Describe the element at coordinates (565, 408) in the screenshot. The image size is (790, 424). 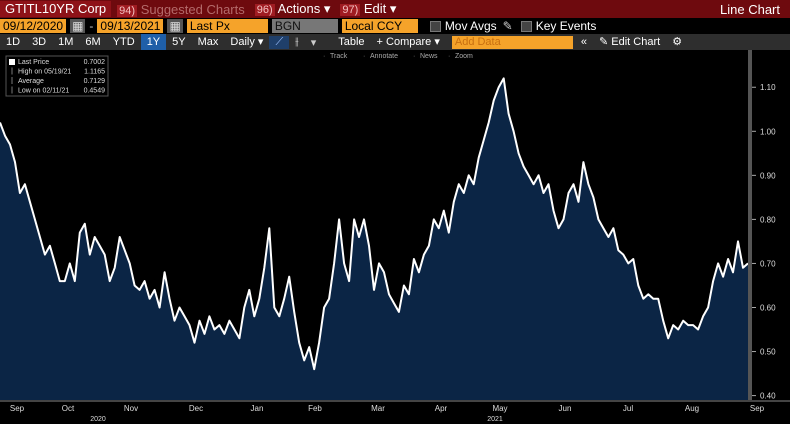
I see `x-tick-label: Jun` at that location.